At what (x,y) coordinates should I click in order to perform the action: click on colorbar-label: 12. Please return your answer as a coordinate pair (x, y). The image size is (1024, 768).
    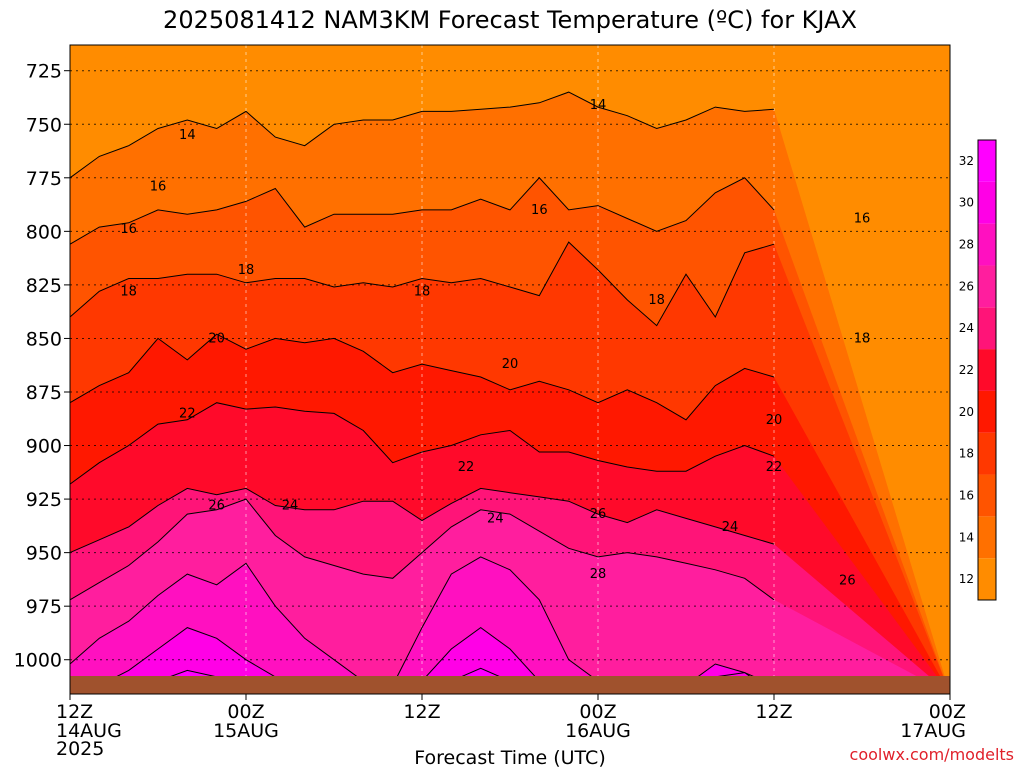
    Looking at the image, I should click on (966, 579).